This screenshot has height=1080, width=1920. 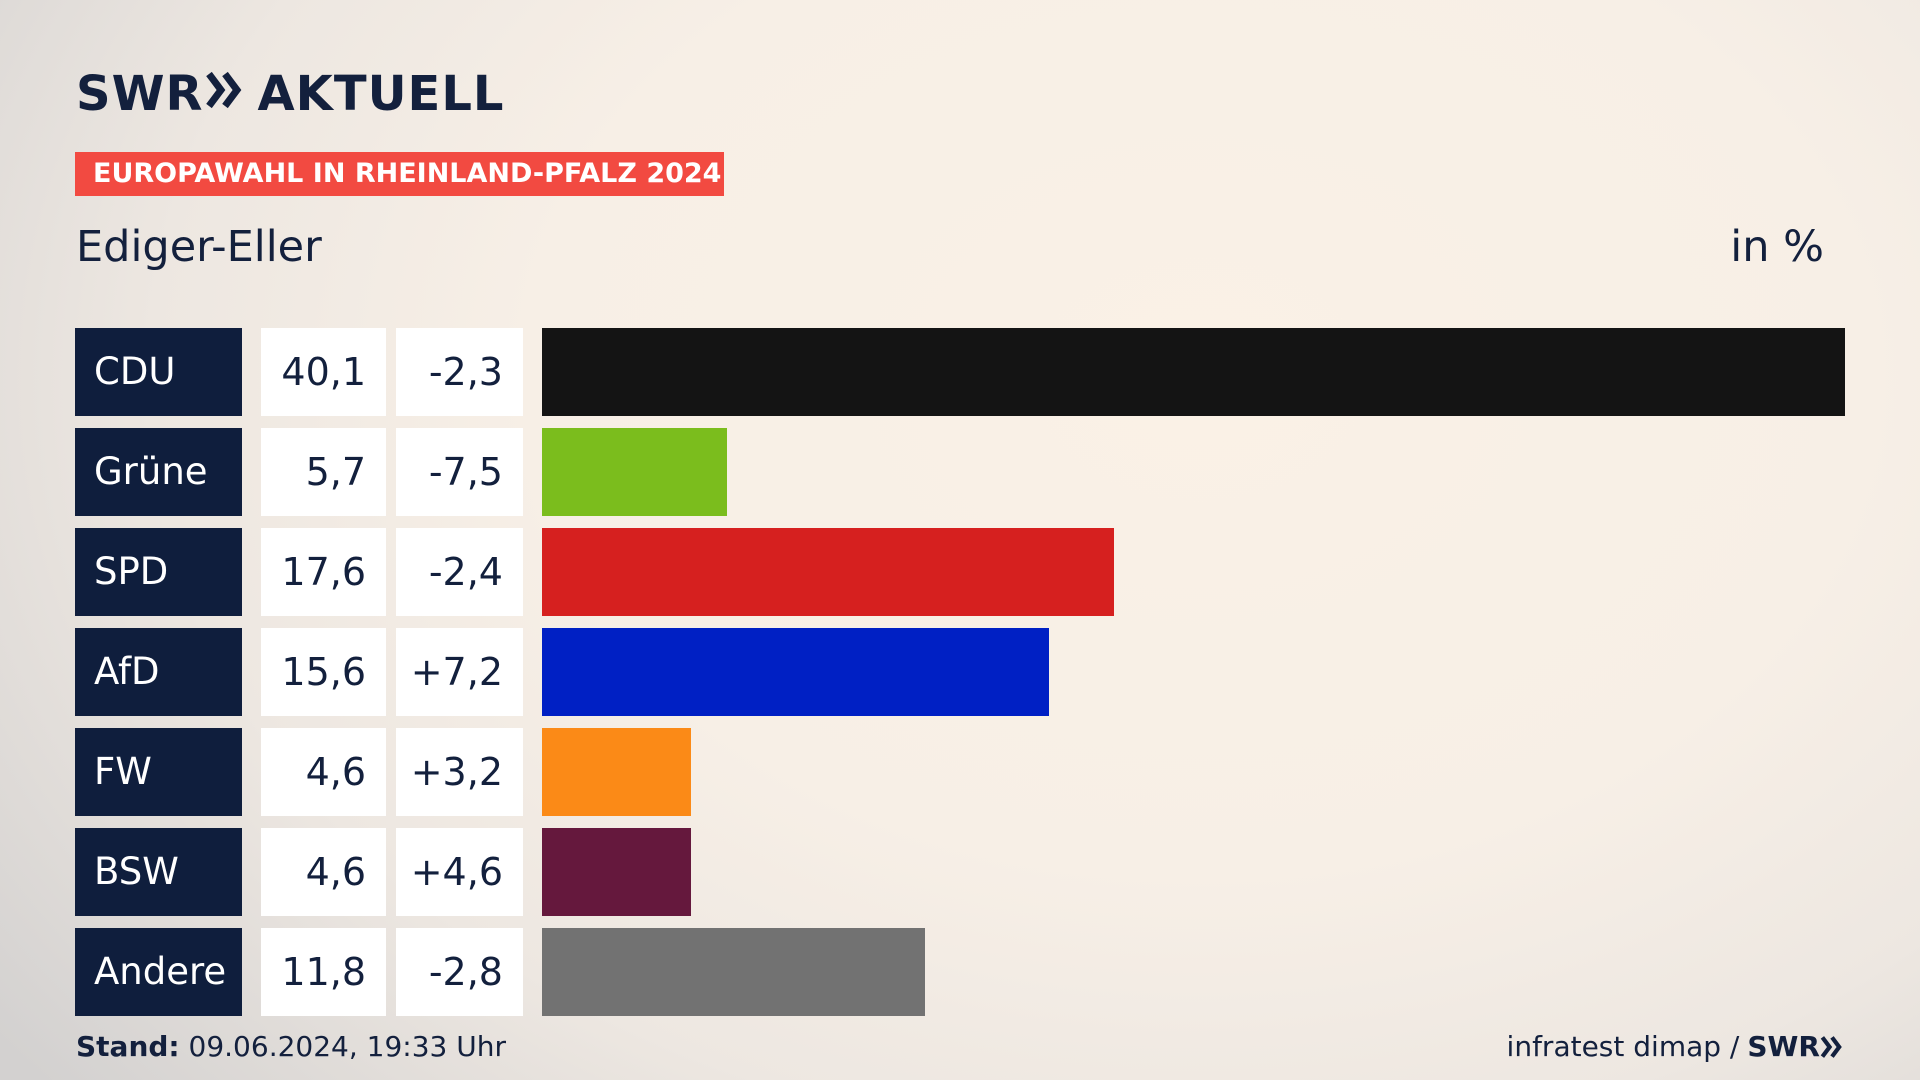 What do you see at coordinates (634, 472) in the screenshot?
I see `bar-grüne` at bounding box center [634, 472].